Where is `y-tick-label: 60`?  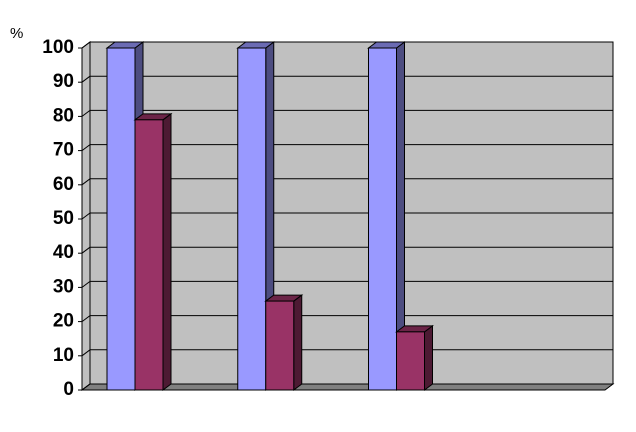 y-tick-label: 60 is located at coordinates (63, 184).